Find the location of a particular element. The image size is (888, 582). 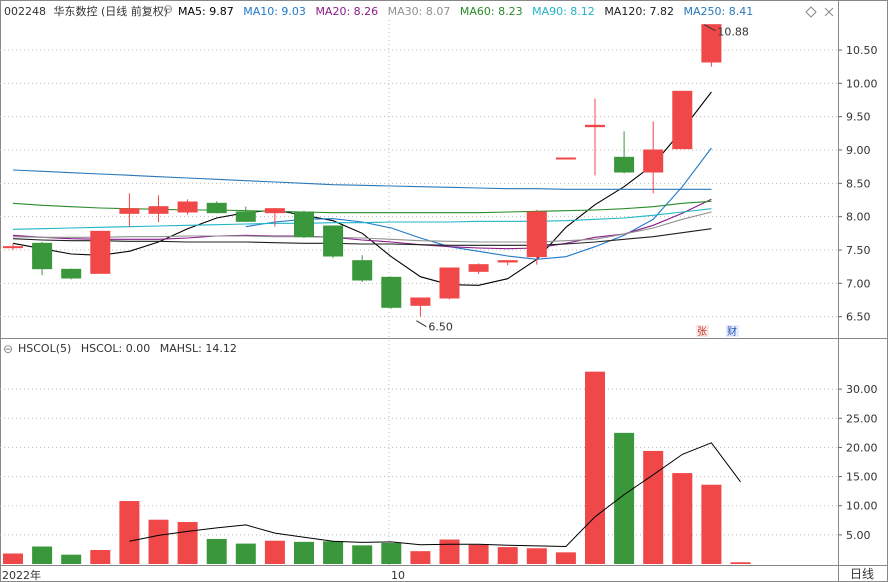

volume-tick-label: 10.00 is located at coordinates (862, 506).